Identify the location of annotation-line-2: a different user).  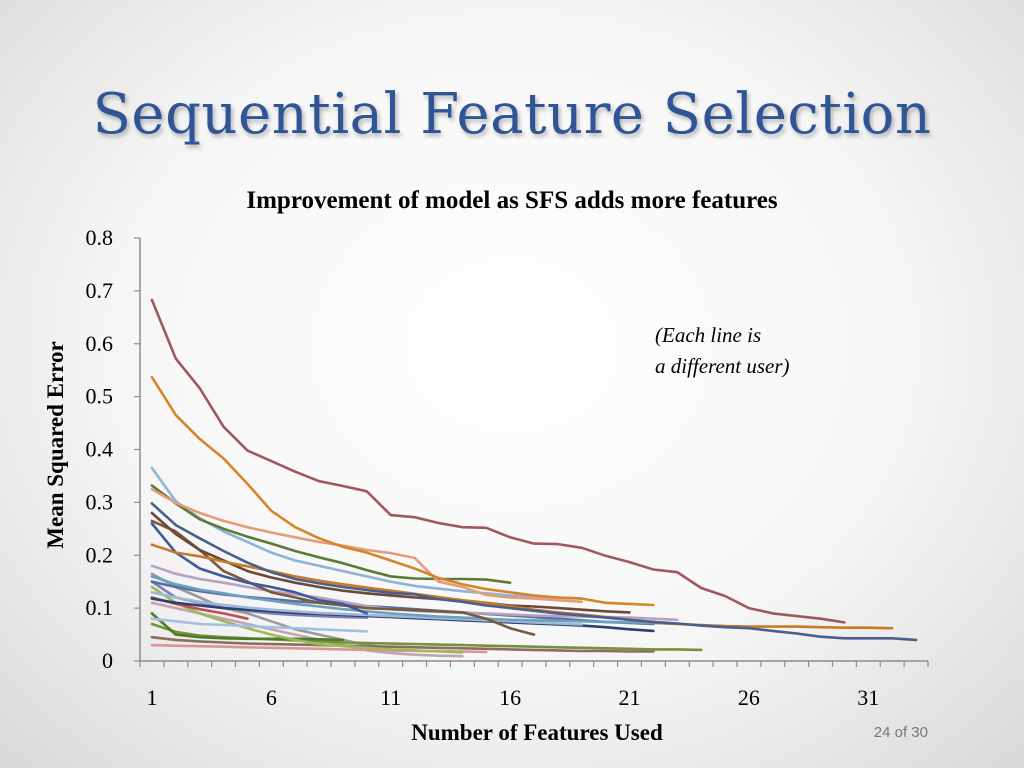
(722, 366).